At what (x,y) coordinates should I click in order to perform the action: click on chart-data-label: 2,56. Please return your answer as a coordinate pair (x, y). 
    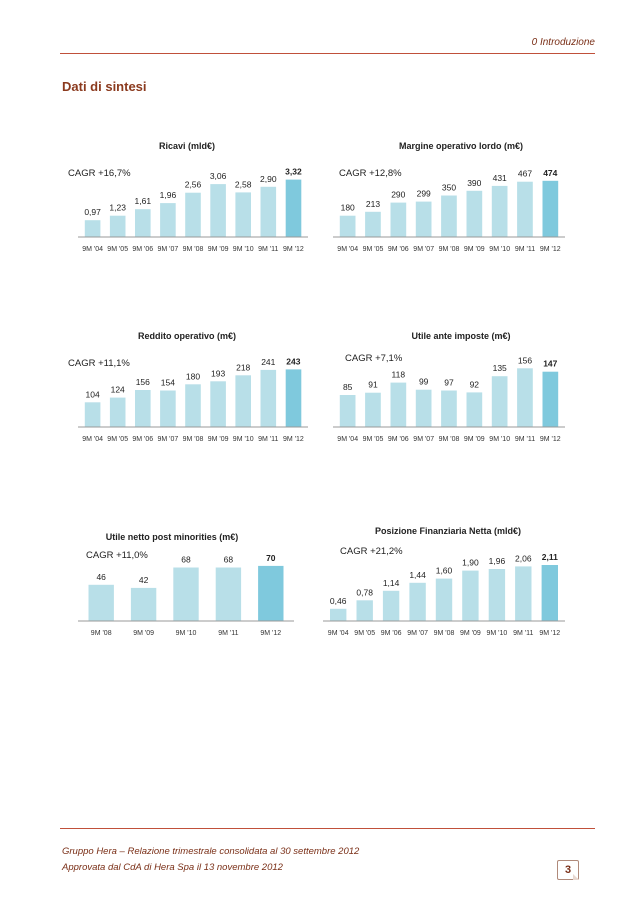
    Looking at the image, I should click on (193, 185).